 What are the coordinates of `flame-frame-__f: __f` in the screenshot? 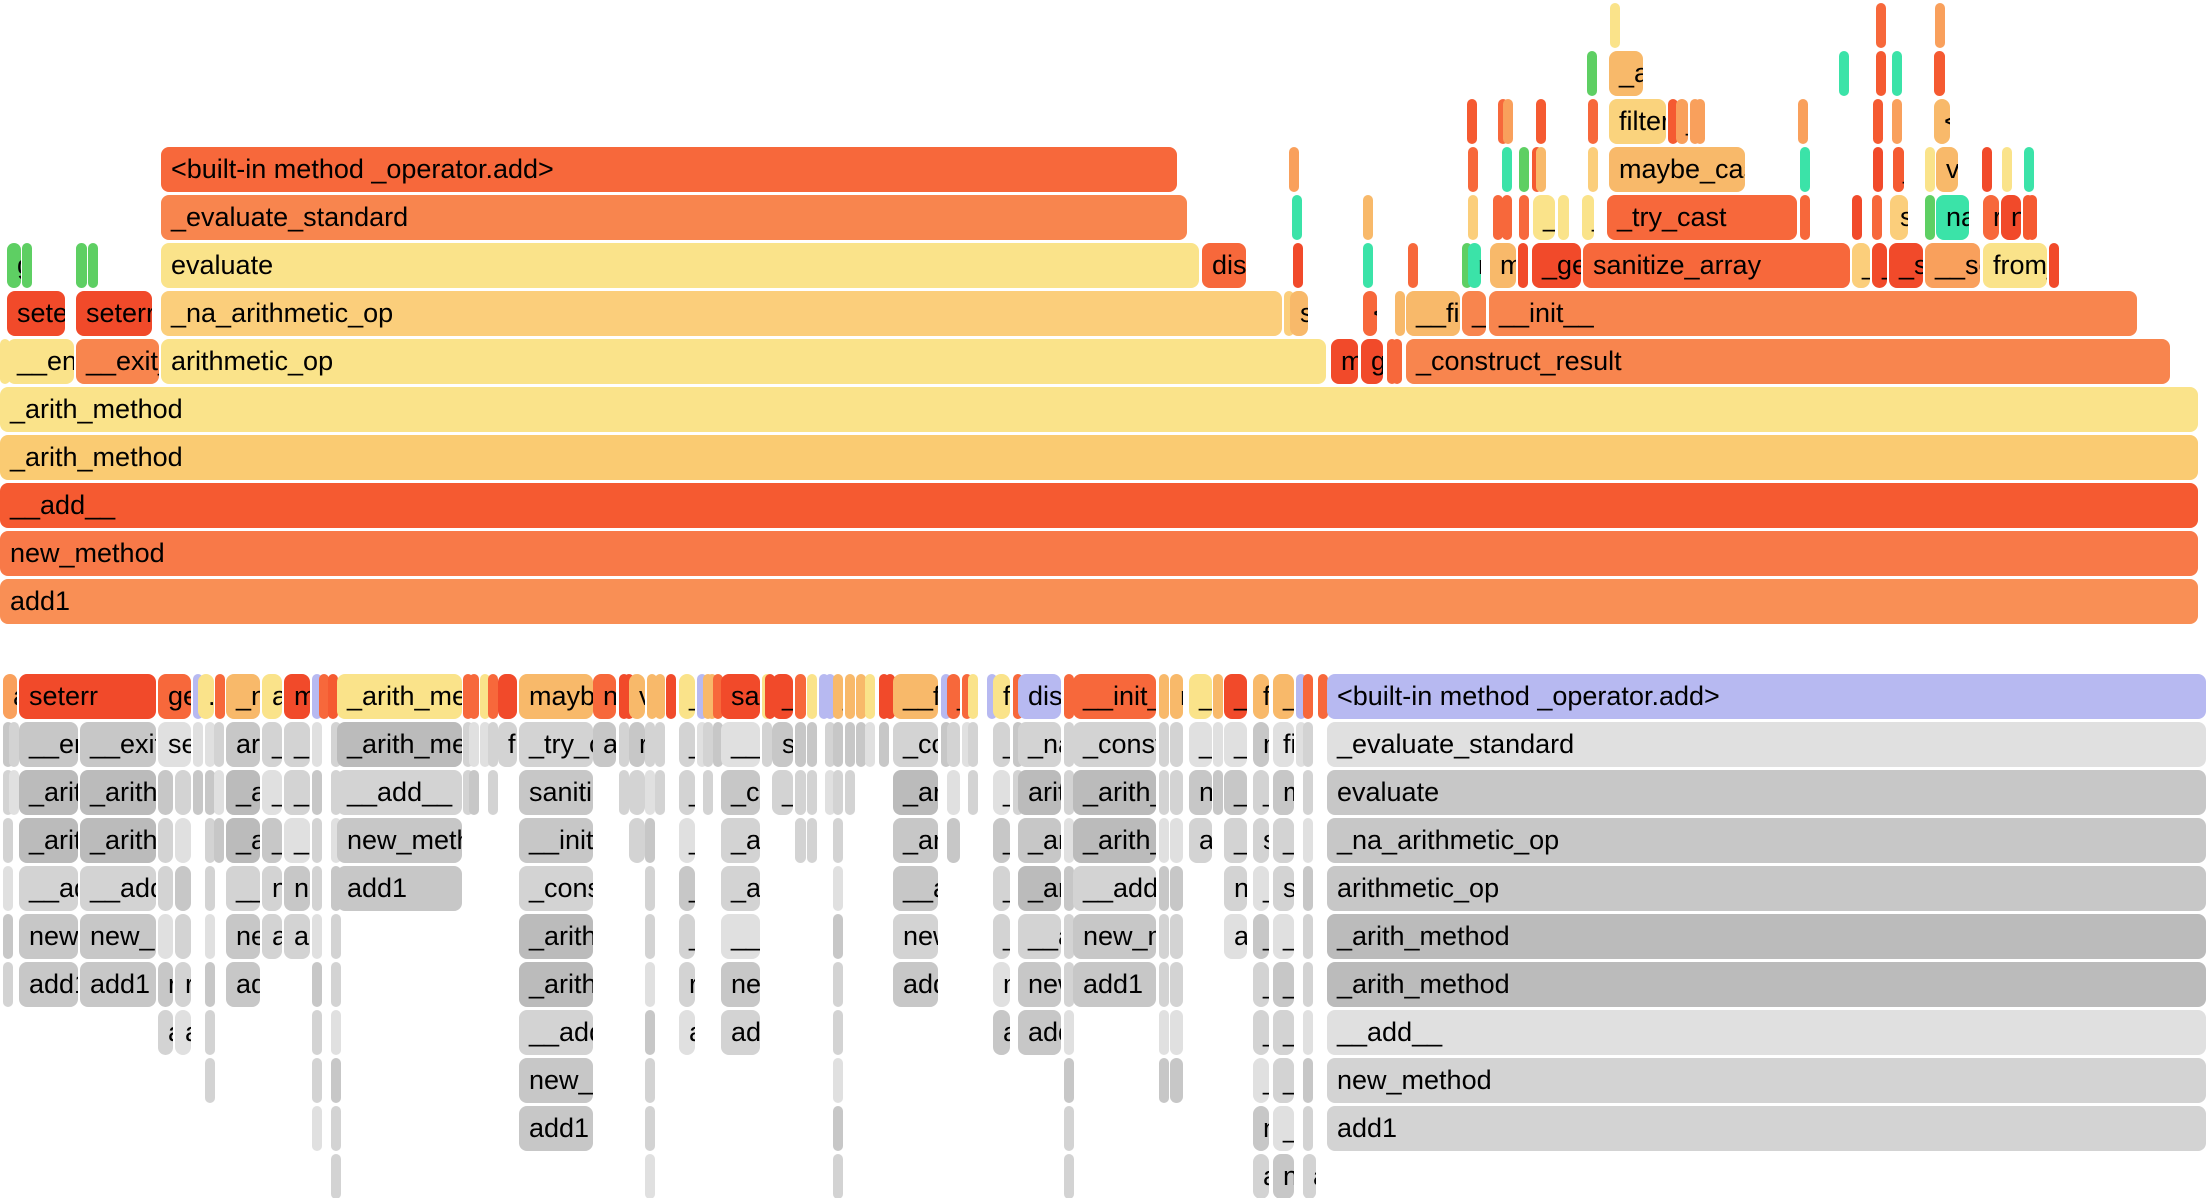 It's located at (915, 696).